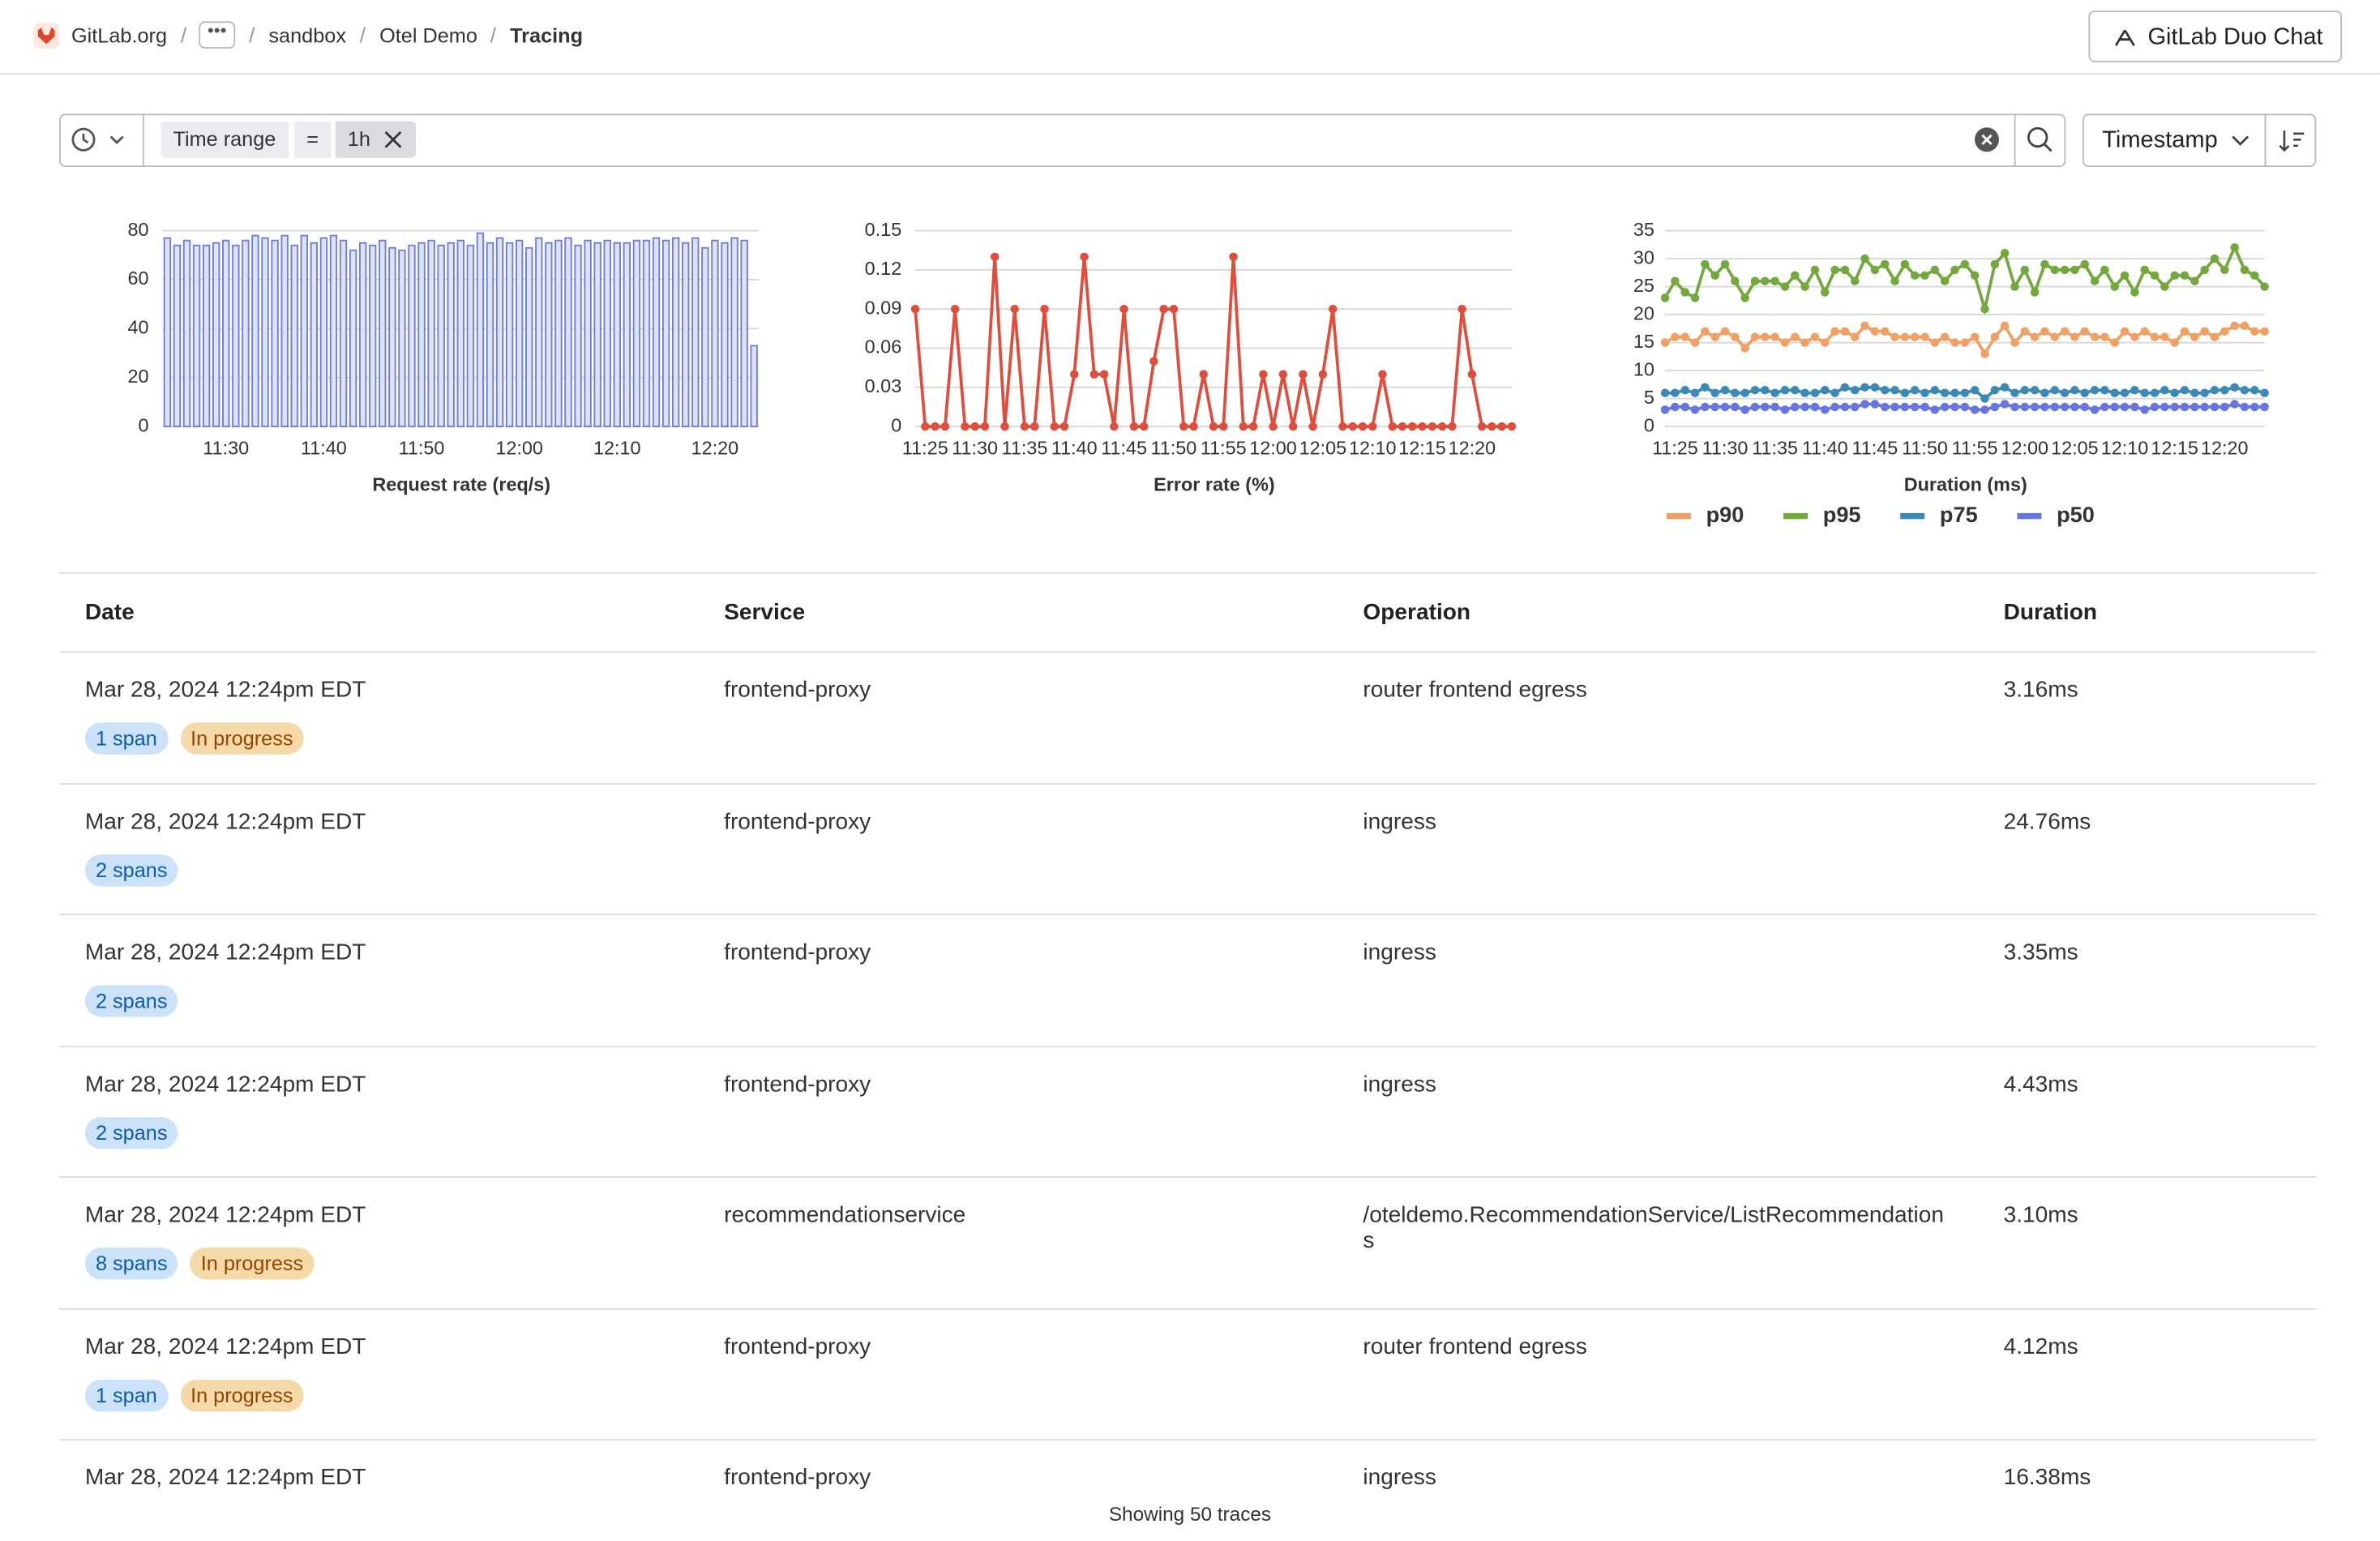 Image resolution: width=2380 pixels, height=1541 pixels. Describe the element at coordinates (307, 36) in the screenshot. I see `breadcrumb: sandbox` at that location.